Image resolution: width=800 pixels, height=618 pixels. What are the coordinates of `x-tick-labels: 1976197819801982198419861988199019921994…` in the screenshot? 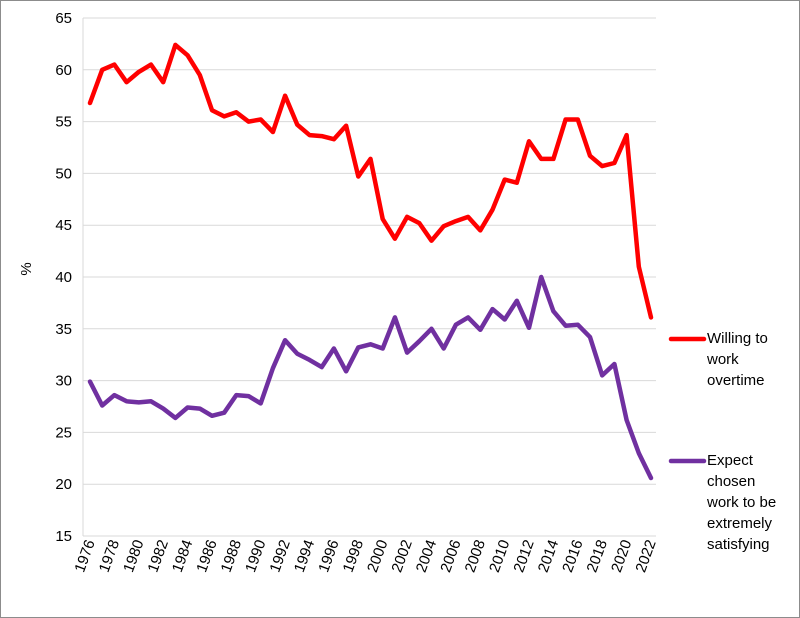 It's located at (365, 556).